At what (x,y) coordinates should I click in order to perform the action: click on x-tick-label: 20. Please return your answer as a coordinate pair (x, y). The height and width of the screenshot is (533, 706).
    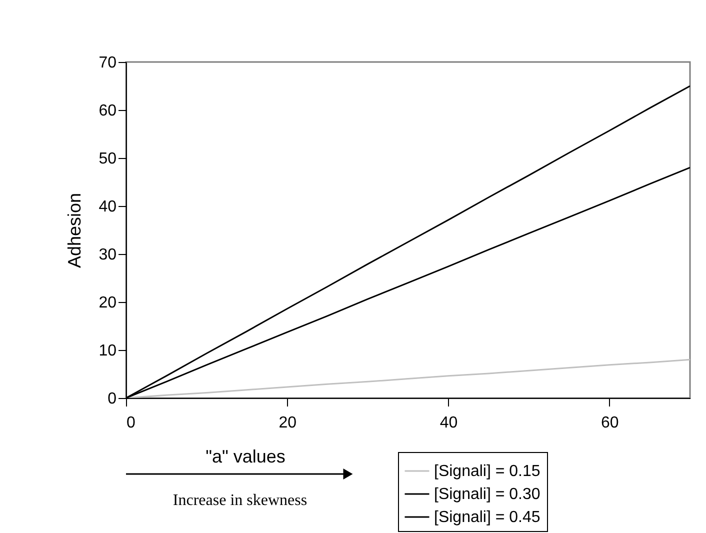
    Looking at the image, I should click on (287, 423).